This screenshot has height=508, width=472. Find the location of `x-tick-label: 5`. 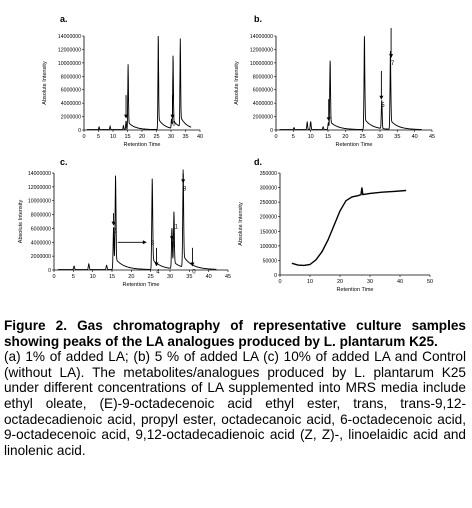

x-tick-label: 5 is located at coordinates (293, 137).